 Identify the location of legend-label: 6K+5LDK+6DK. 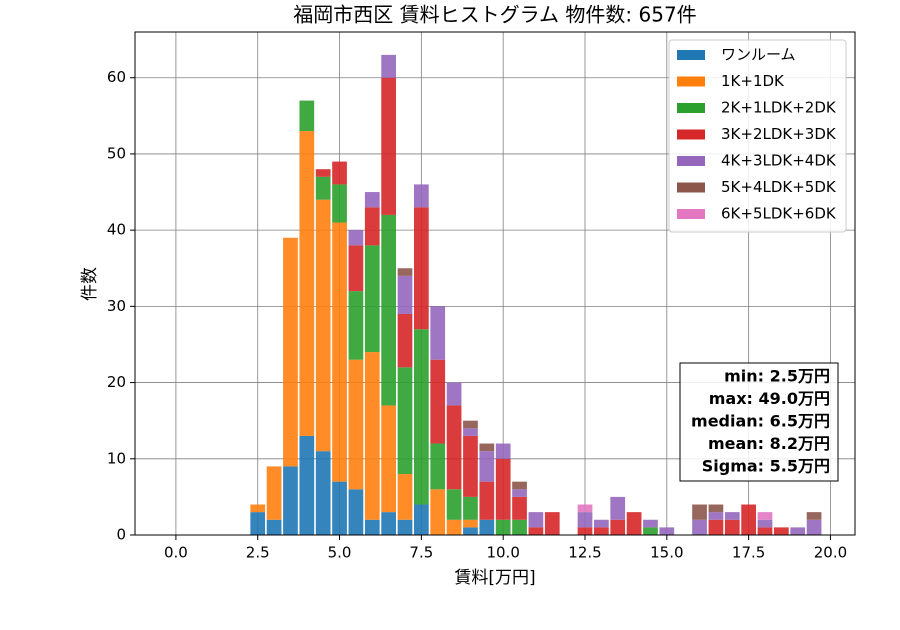
(779, 214).